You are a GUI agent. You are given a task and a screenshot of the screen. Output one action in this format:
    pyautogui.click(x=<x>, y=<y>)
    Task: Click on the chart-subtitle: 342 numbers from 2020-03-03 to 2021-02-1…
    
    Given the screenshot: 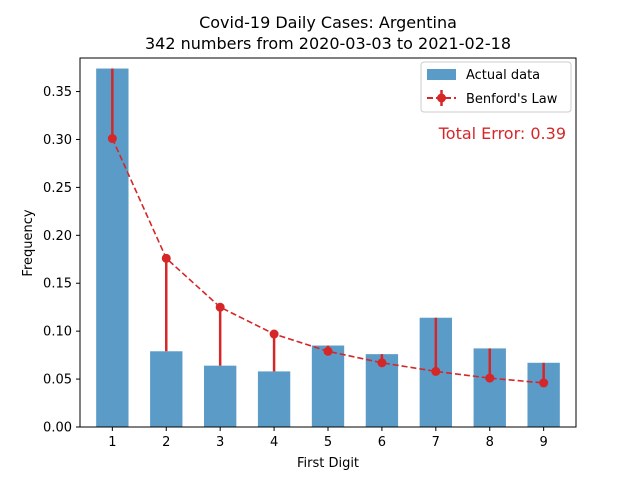 What is the action you would take?
    pyautogui.click(x=328, y=43)
    